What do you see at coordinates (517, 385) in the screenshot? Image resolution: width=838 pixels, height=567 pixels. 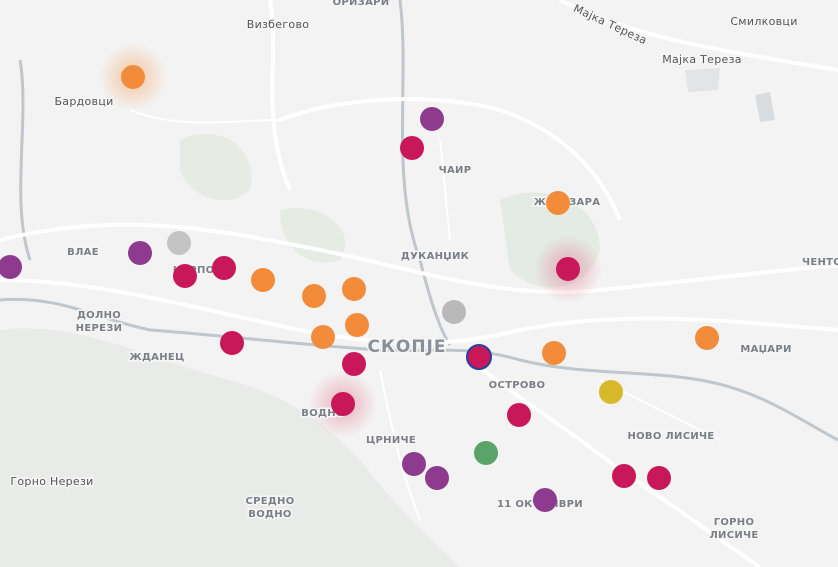 I see `place-label: ОСТРОВО` at bounding box center [517, 385].